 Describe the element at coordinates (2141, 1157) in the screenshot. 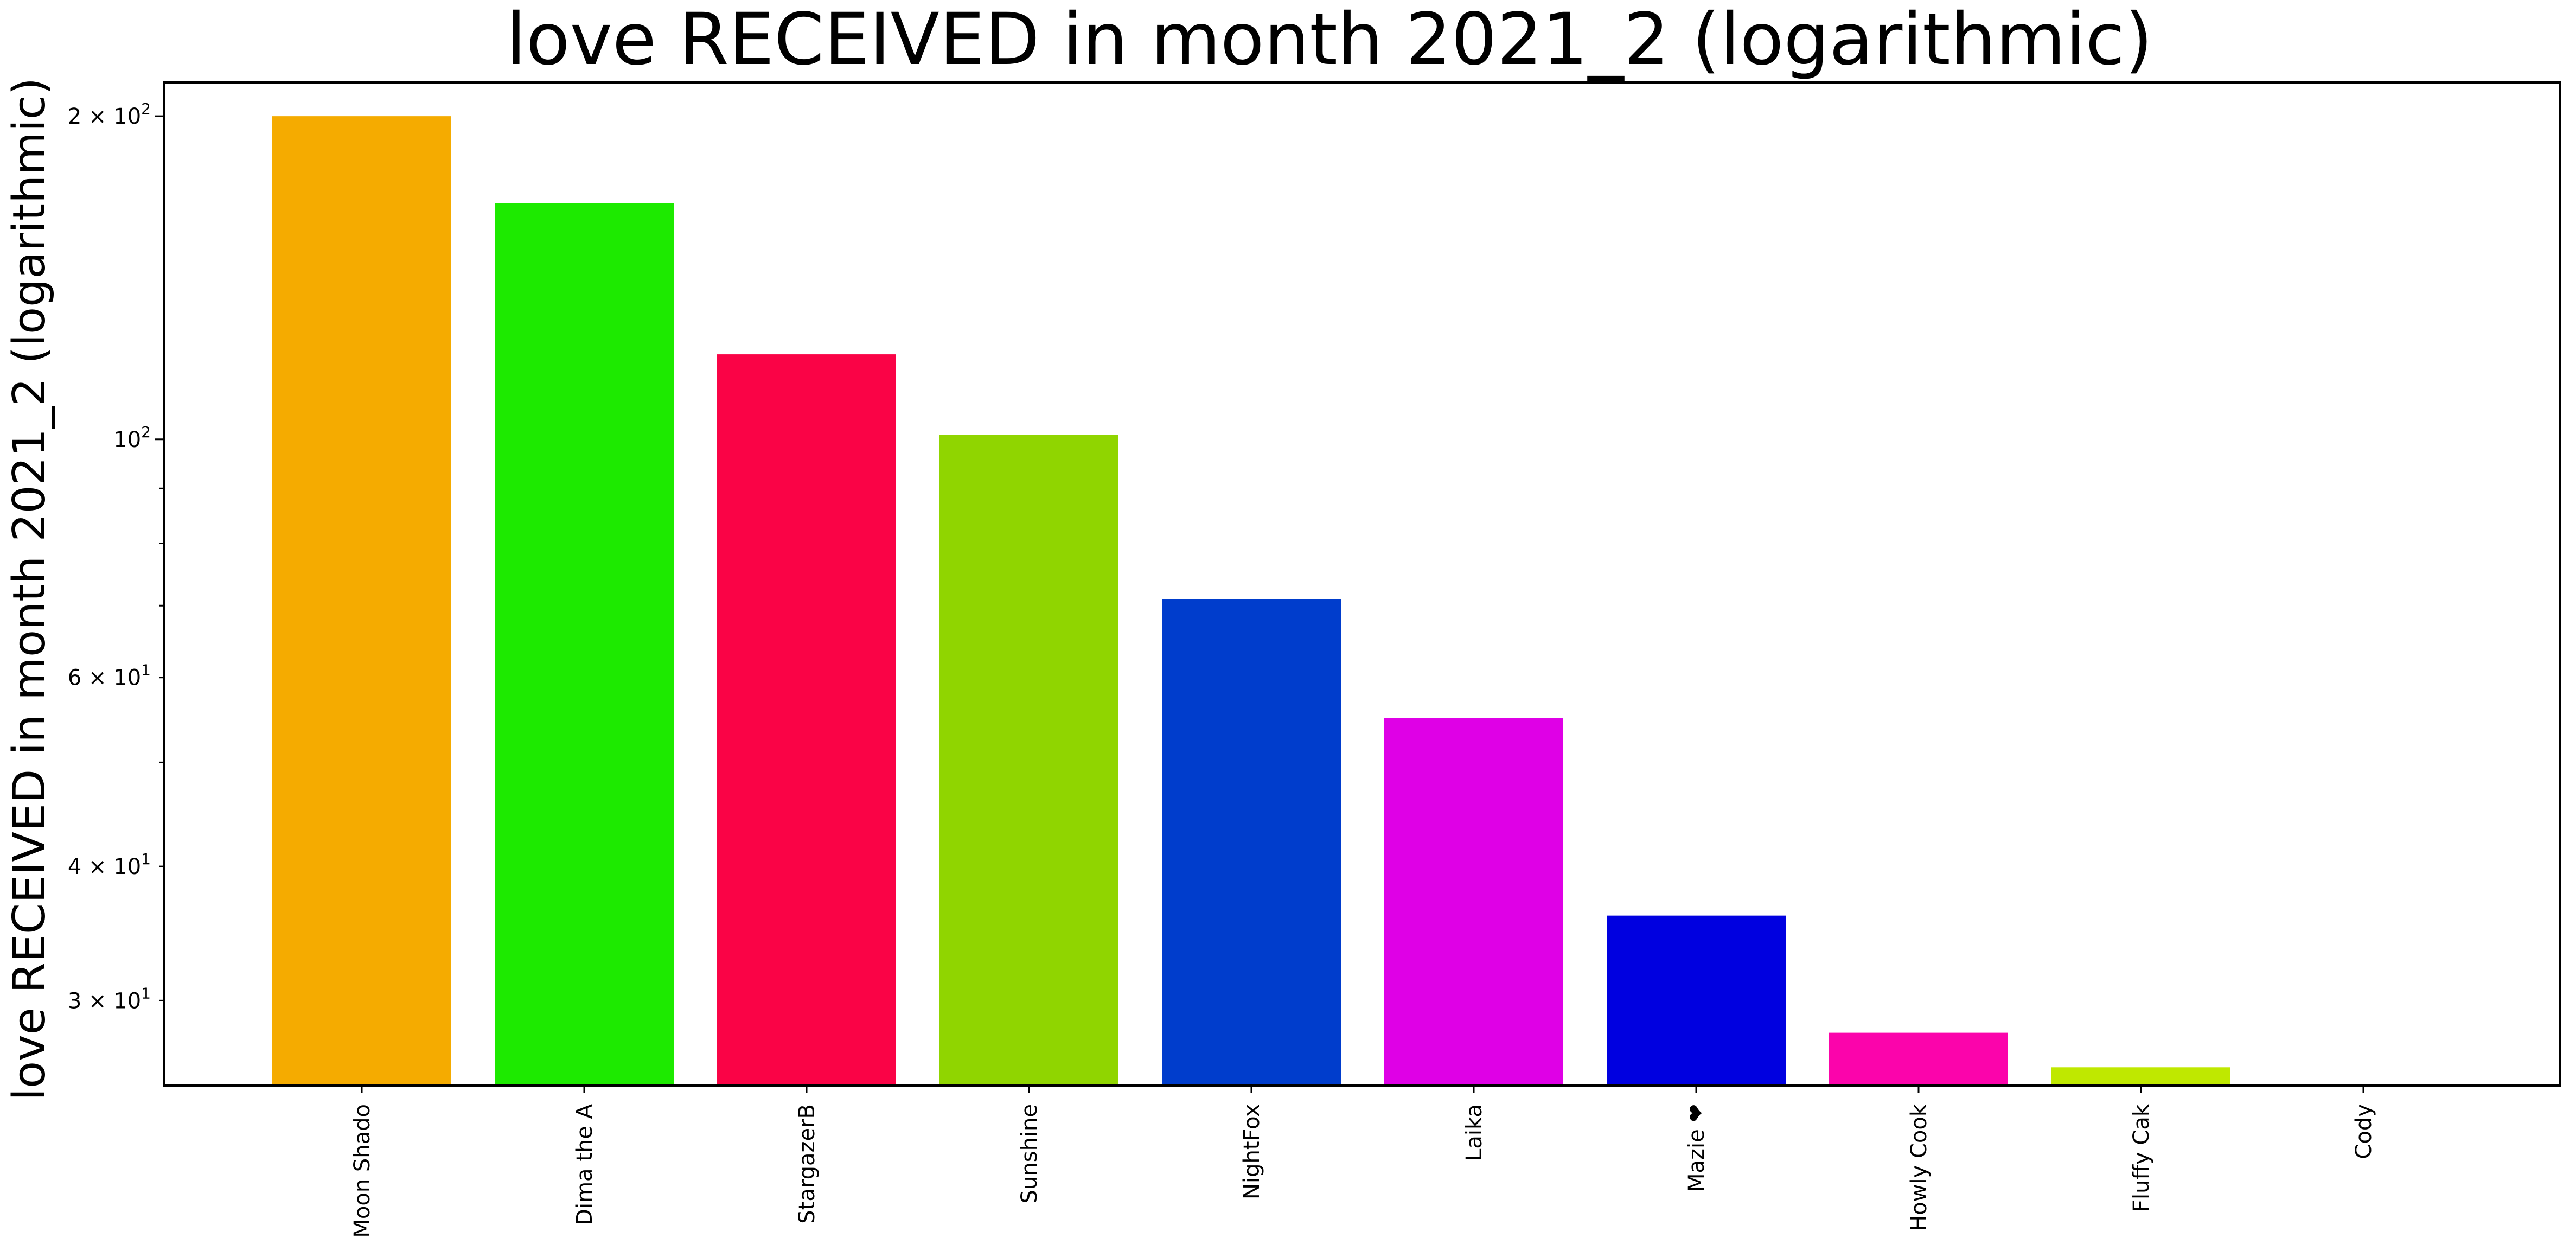

I see `x-tick-label: Fluffy Cak` at that location.